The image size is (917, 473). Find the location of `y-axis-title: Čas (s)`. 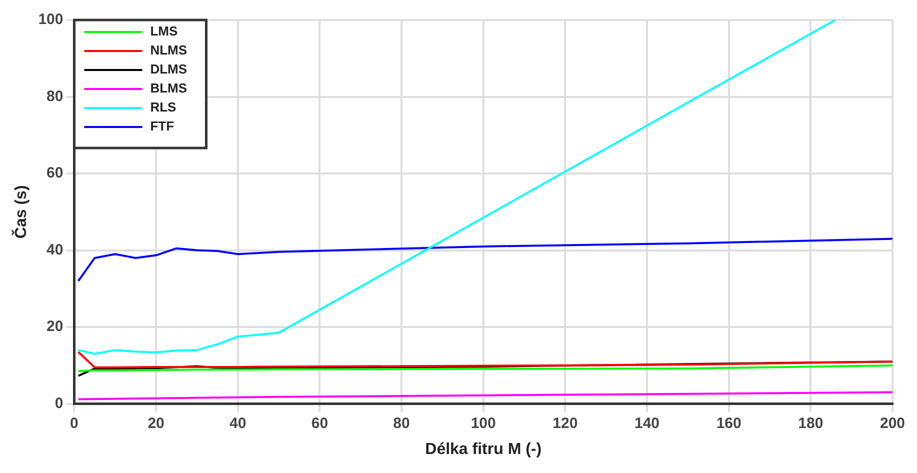

y-axis-title: Čas (s) is located at coordinates (20, 212).